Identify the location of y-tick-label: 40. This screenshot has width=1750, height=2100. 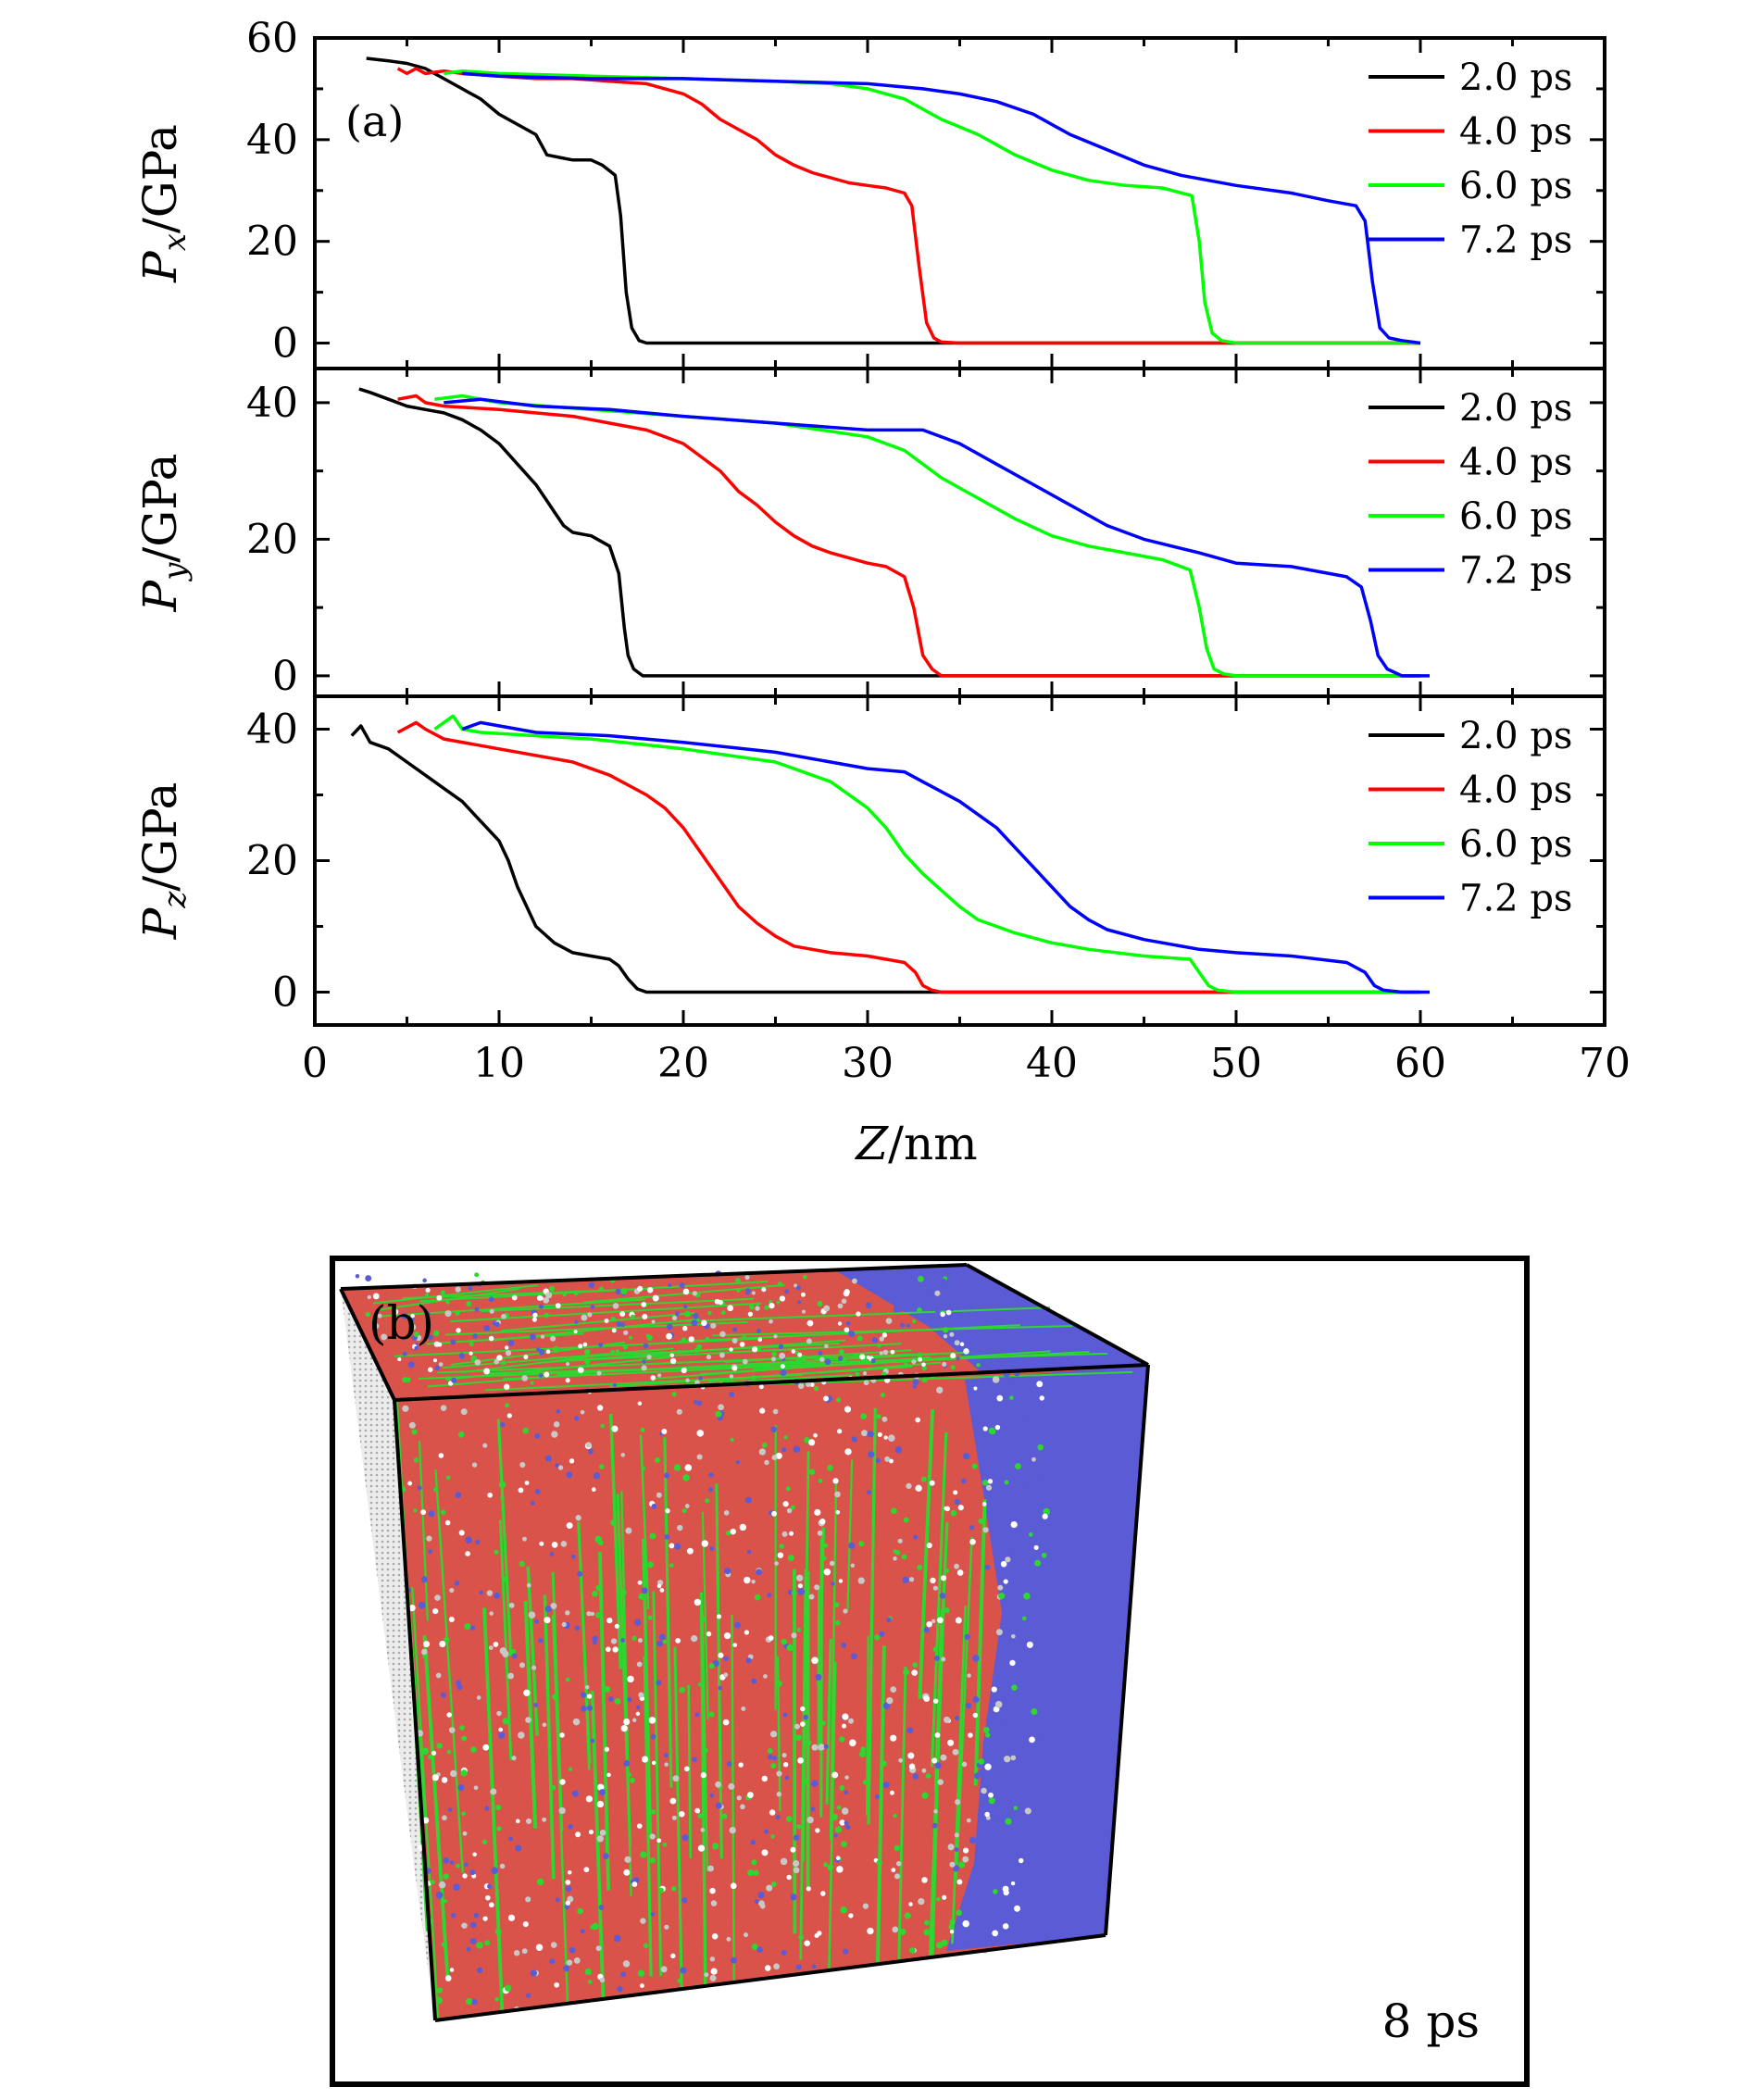
(272, 730).